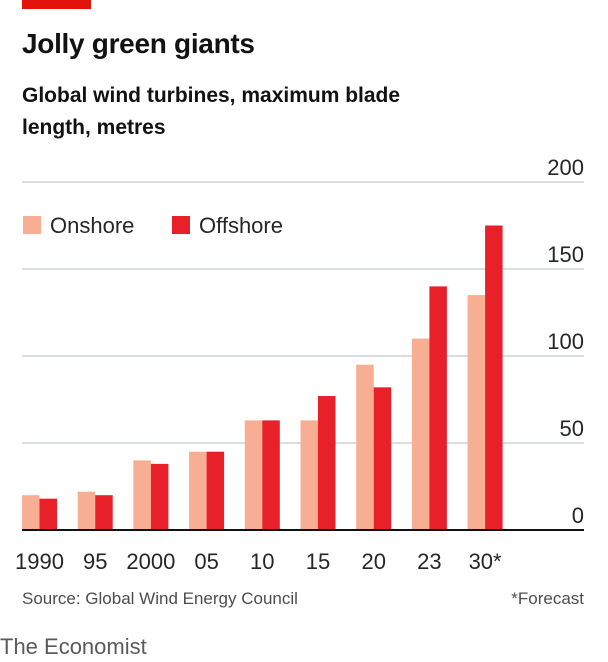  What do you see at coordinates (318, 561) in the screenshot?
I see `x-tick-label: 15` at bounding box center [318, 561].